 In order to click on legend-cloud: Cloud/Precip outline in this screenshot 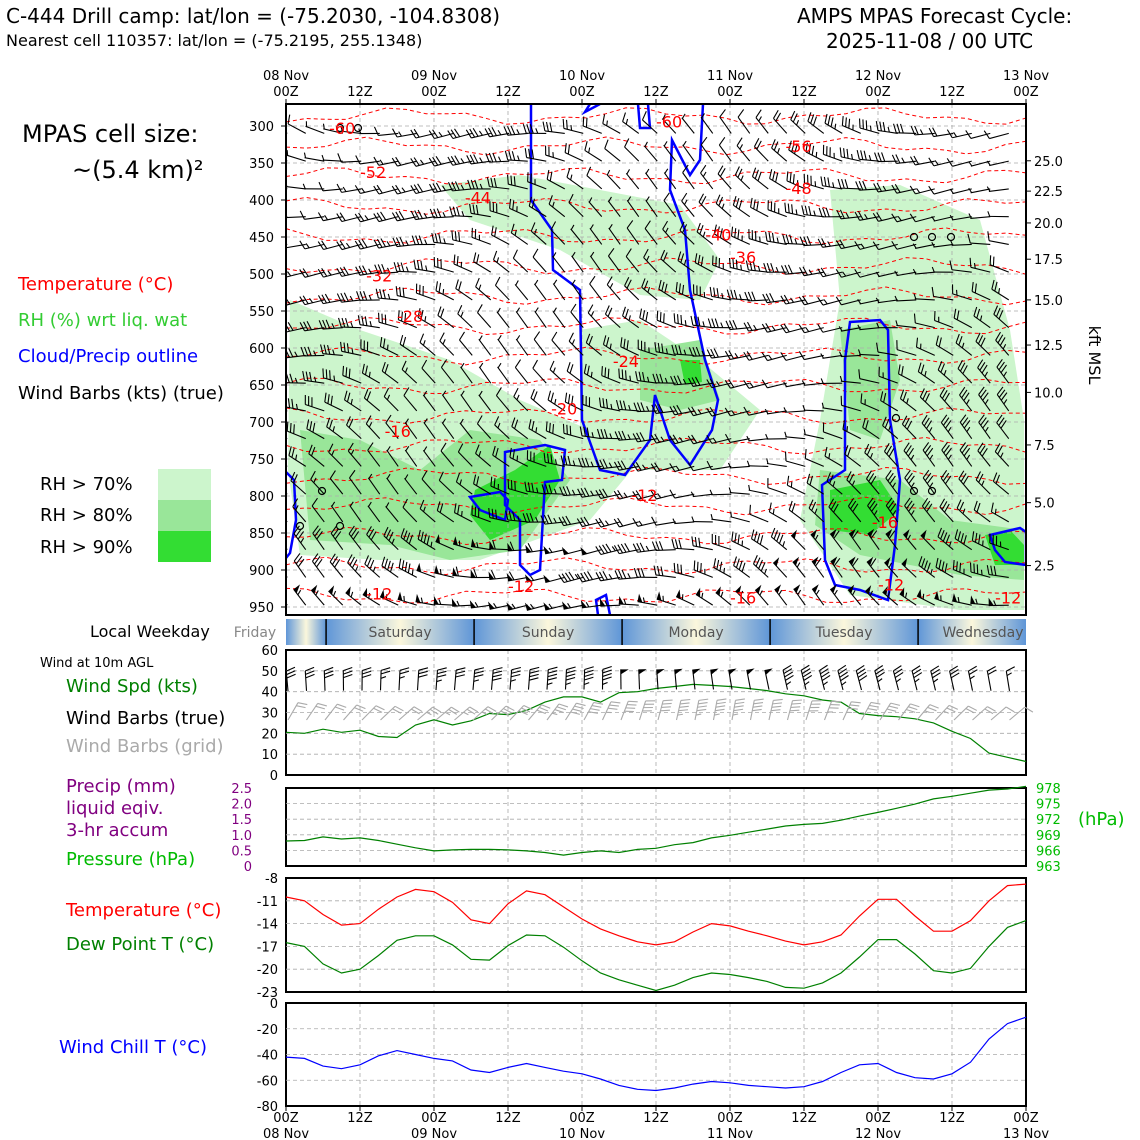, I will do `click(108, 356)`.